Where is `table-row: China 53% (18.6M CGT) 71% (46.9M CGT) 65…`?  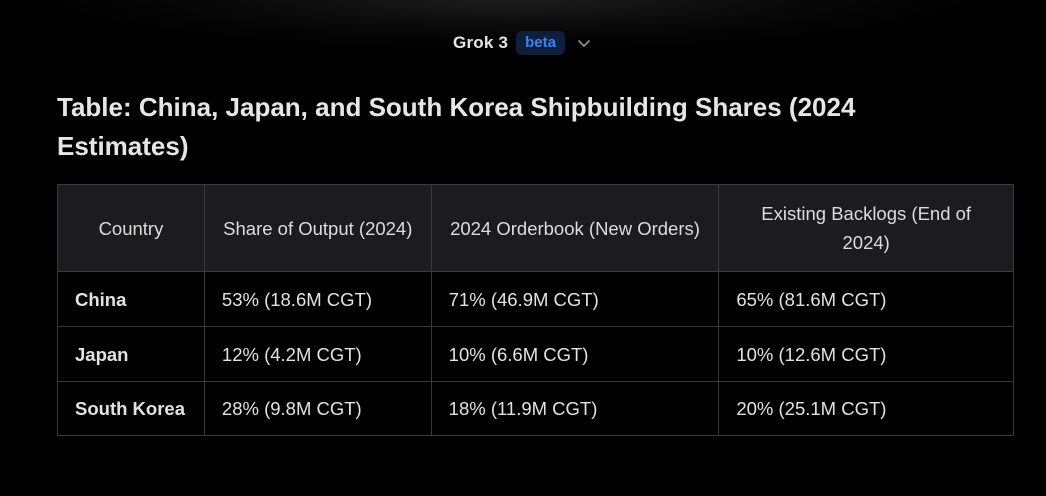 table-row: China 53% (18.6M CGT) 71% (46.9M CGT) 65… is located at coordinates (535, 299).